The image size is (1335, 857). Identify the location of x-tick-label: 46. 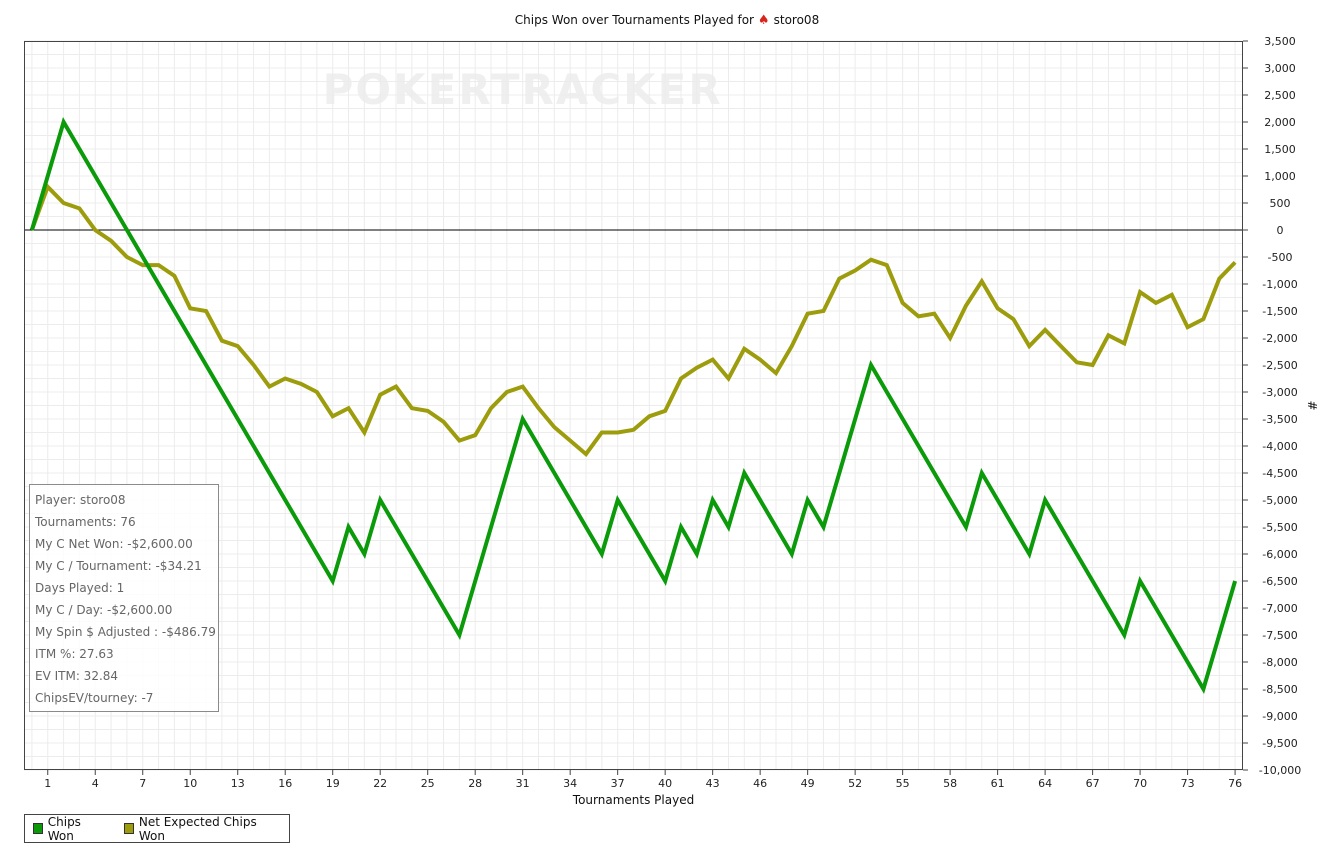
(760, 783).